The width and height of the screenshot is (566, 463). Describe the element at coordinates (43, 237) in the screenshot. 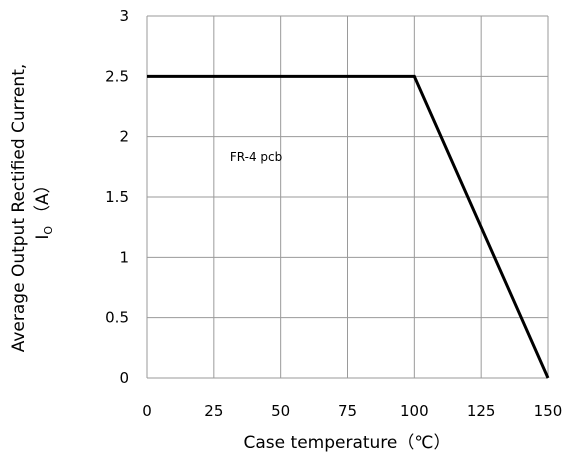

I see `y-axis-title-symbol: I` at that location.